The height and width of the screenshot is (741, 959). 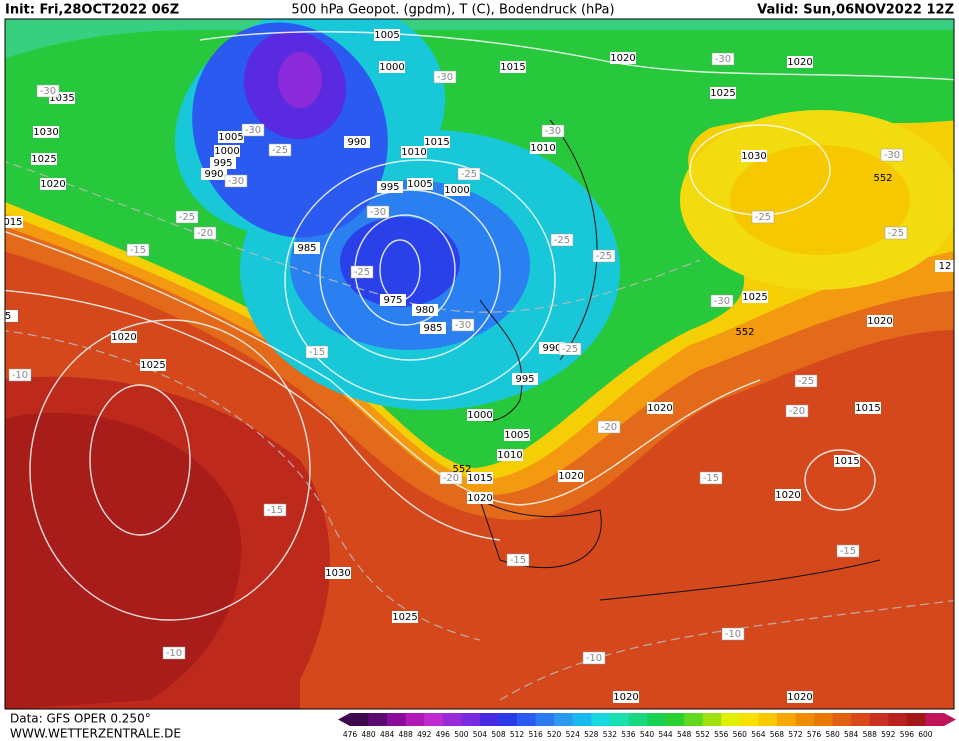 What do you see at coordinates (480, 734) in the screenshot?
I see `colorbar-label: 504` at bounding box center [480, 734].